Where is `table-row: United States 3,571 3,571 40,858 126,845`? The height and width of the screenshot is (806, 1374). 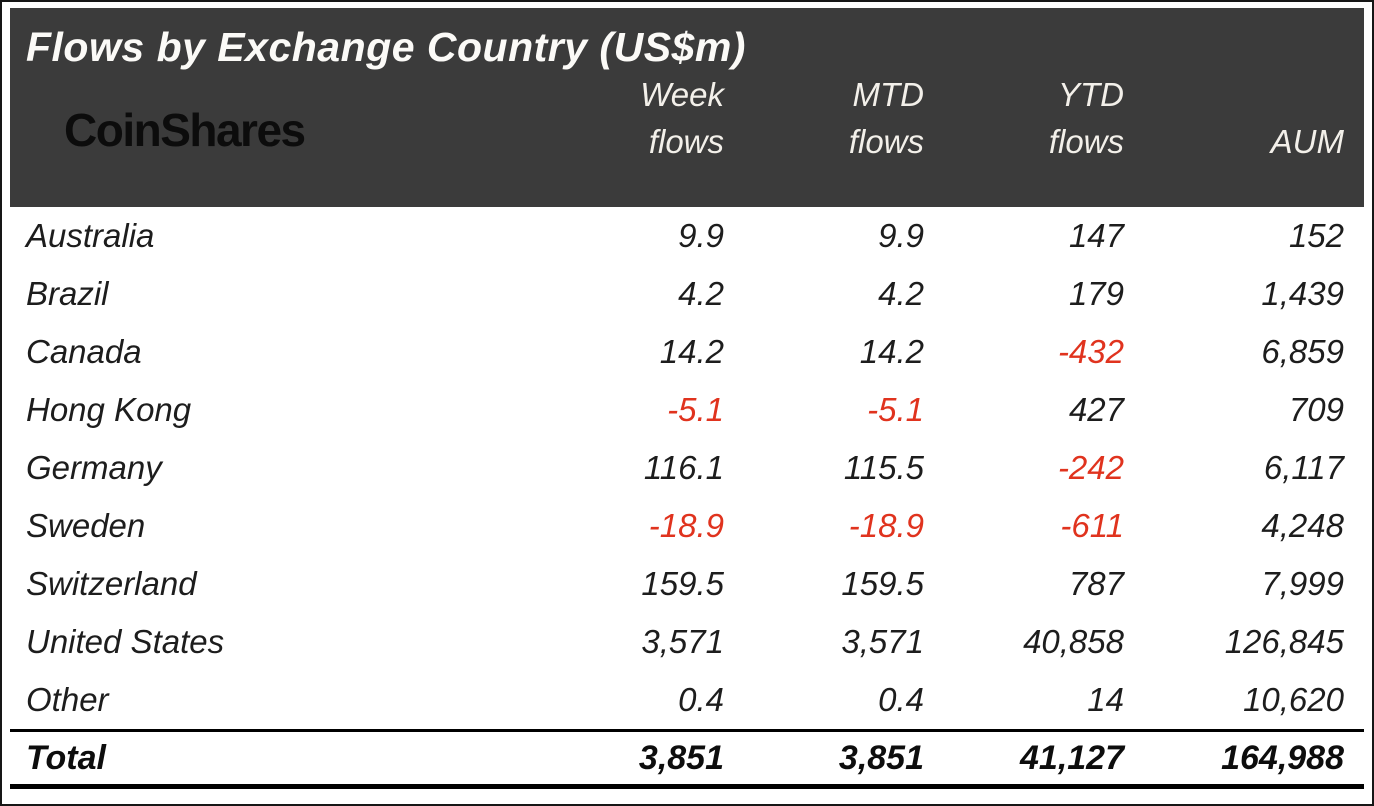
table-row: United States 3,571 3,571 40,858 126,845 is located at coordinates (687, 642).